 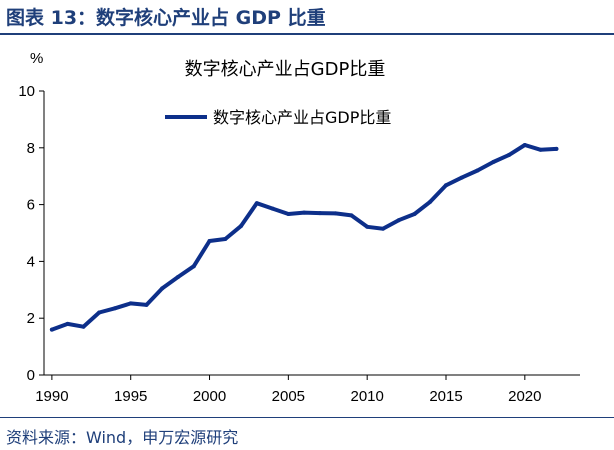 I want to click on header-rule, so click(x=307, y=34).